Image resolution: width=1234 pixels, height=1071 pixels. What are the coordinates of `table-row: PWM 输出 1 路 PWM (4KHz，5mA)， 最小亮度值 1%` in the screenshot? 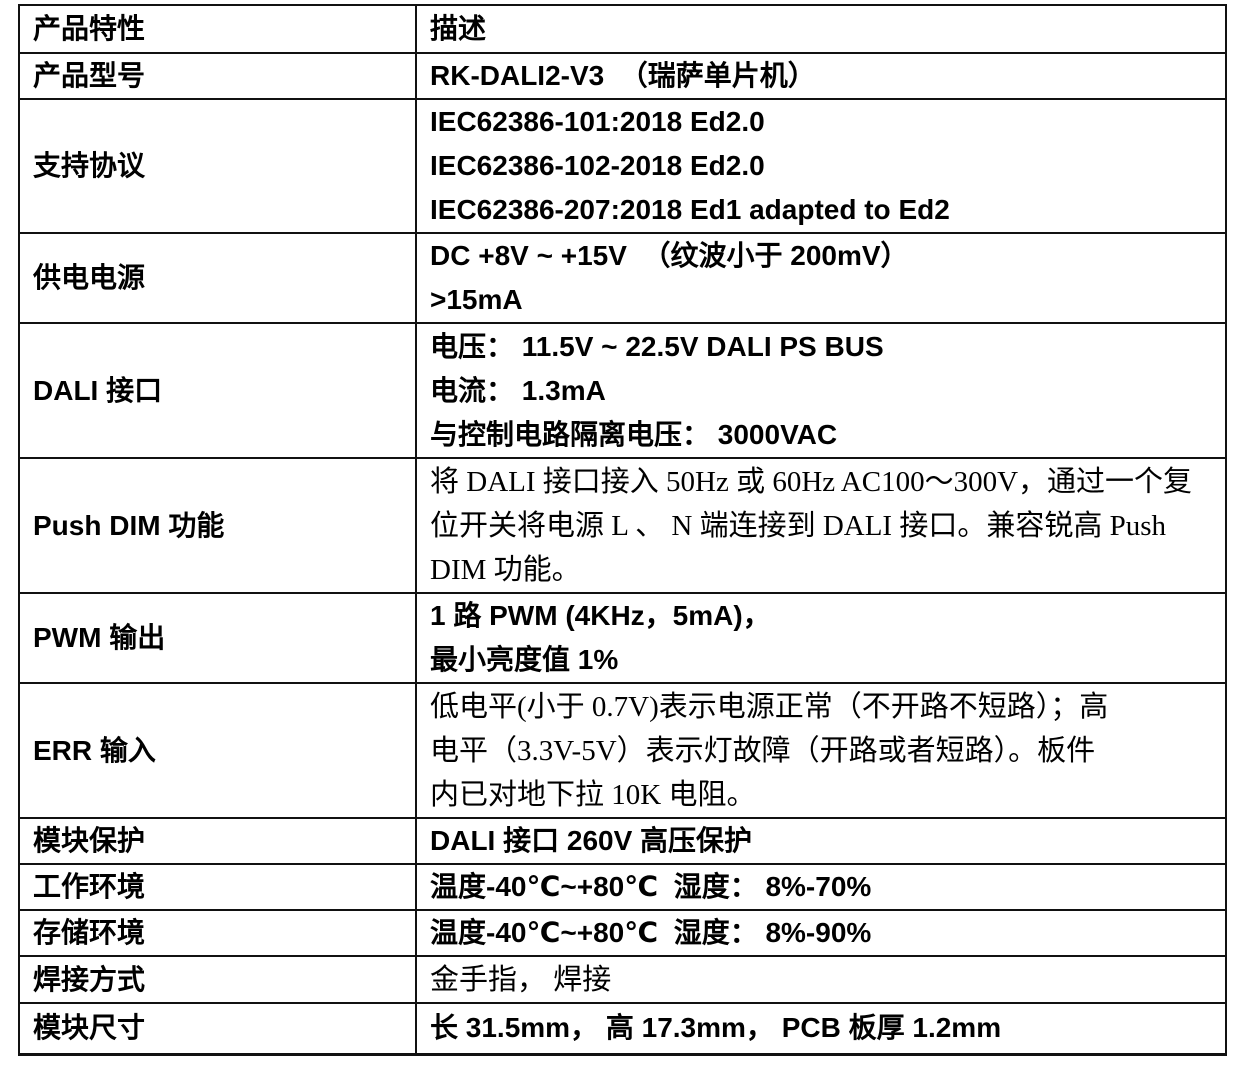 It's located at (622, 638).